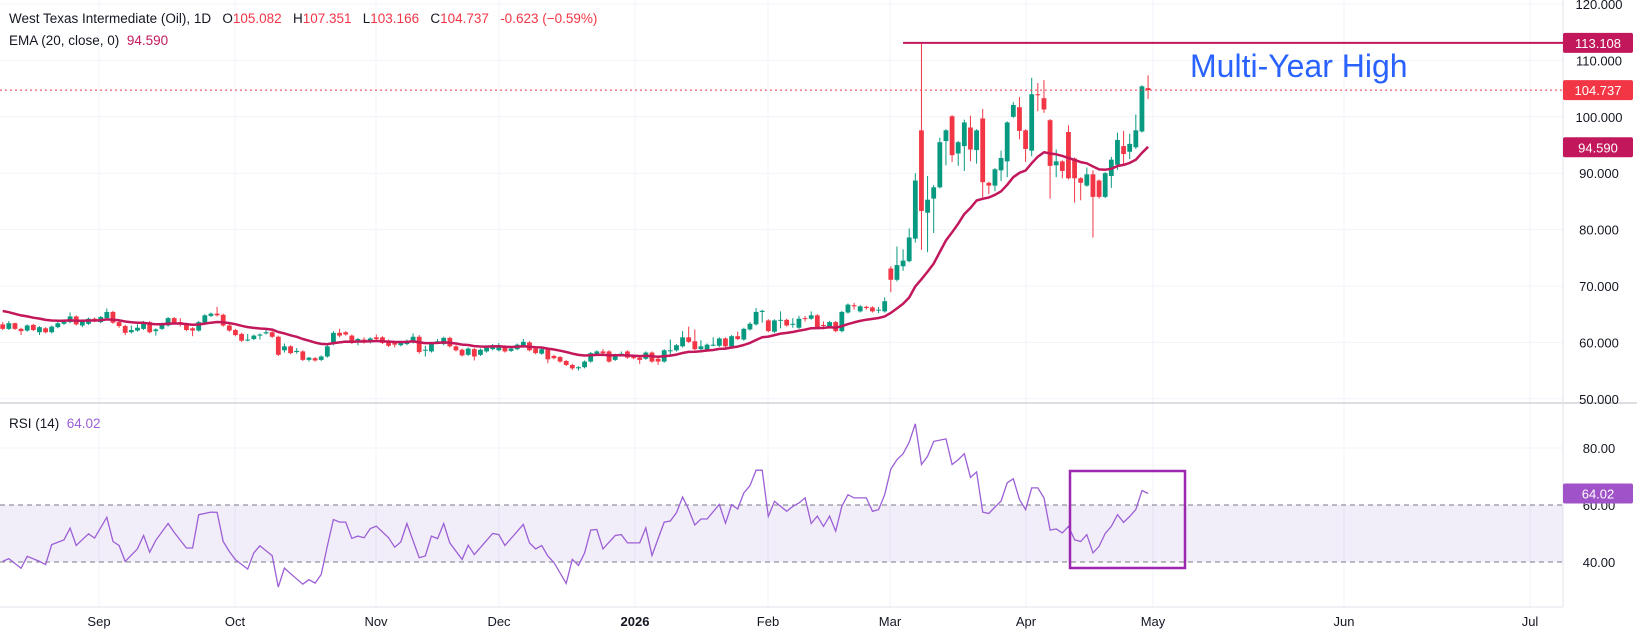 Image resolution: width=1637 pixels, height=641 pixels. Describe the element at coordinates (88, 40) in the screenshot. I see `ema-legend: EMA (20, close, 0) 94.590` at that location.